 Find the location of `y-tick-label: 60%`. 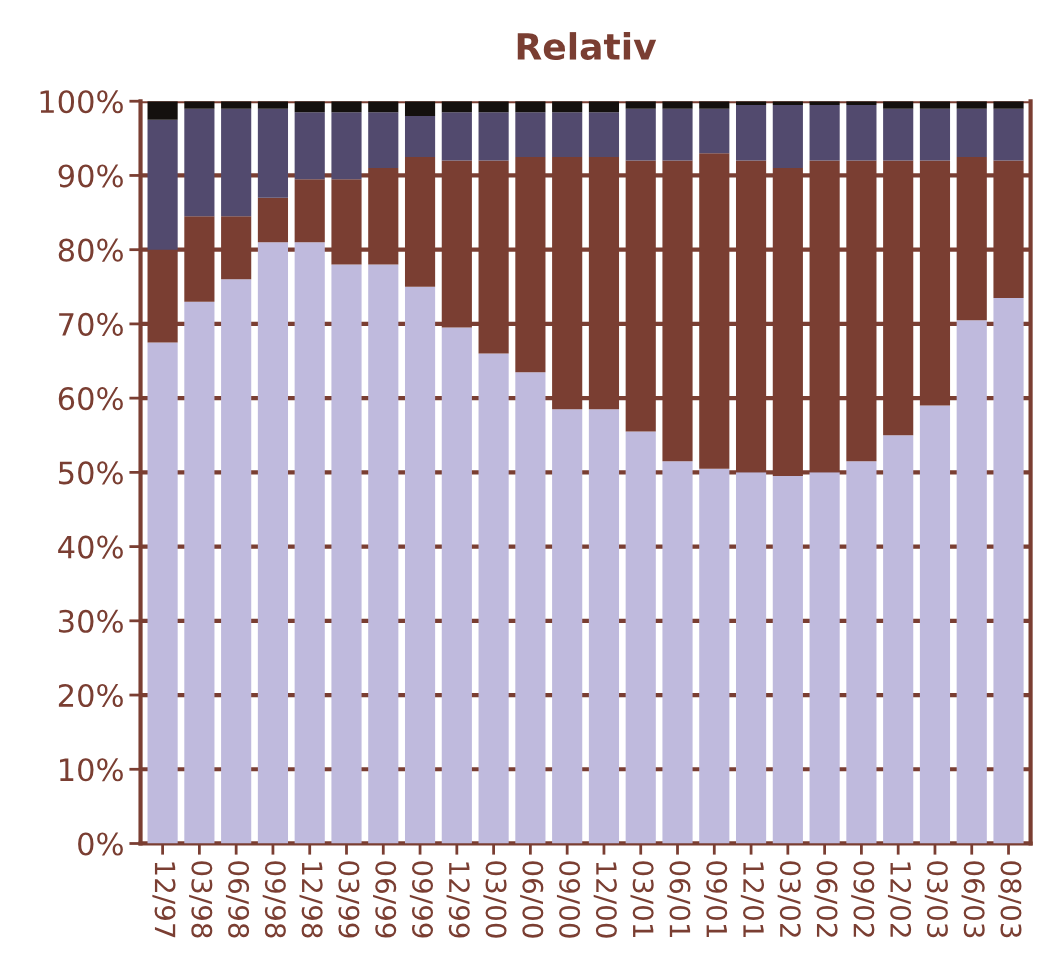

y-tick-label: 60% is located at coordinates (90, 399).